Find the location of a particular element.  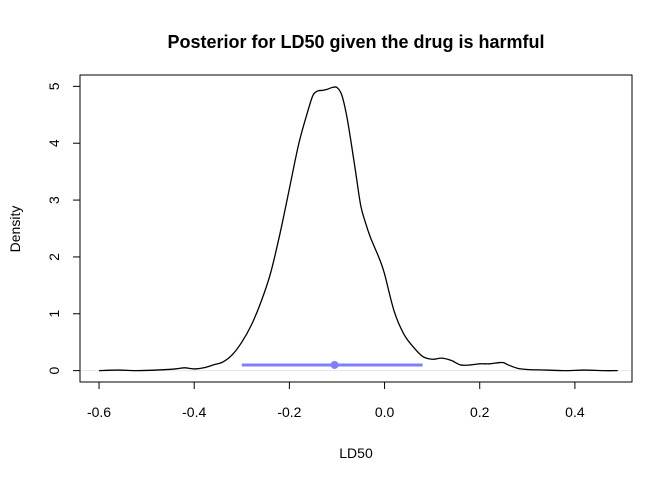

y-tick-label: 3 is located at coordinates (54, 200).